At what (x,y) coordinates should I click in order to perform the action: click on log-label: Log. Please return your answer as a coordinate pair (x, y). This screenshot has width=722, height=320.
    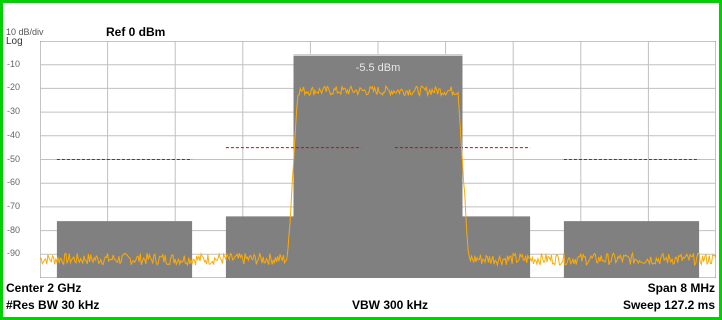
    Looking at the image, I should click on (14, 41).